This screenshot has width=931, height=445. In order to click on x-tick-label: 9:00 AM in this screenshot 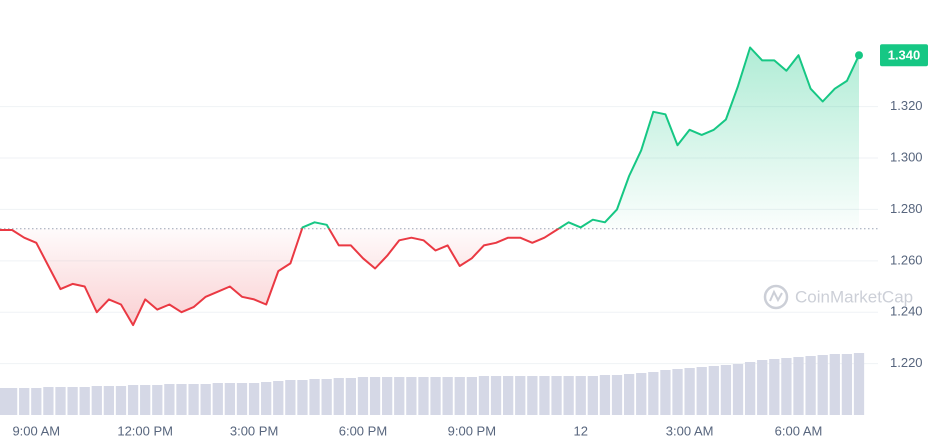, I will do `click(36, 430)`.